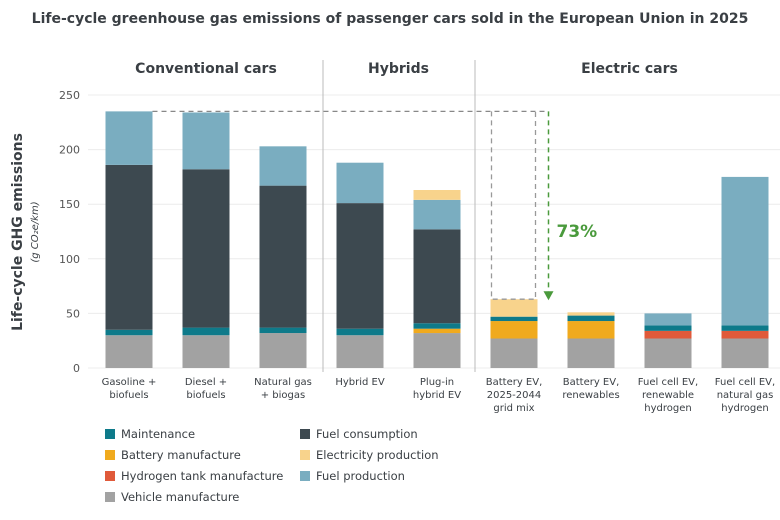 The height and width of the screenshot is (520, 780). Describe the element at coordinates (745, 395) in the screenshot. I see `x-tick-label: natural gas` at that location.